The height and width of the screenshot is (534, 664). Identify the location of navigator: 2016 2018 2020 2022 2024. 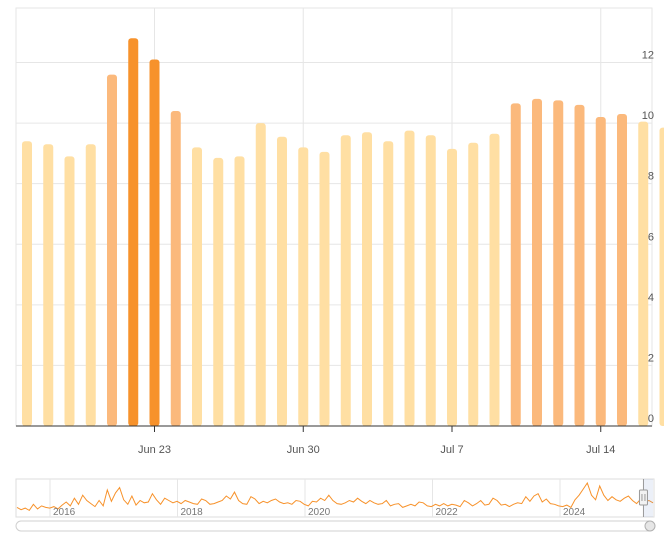
(335, 498).